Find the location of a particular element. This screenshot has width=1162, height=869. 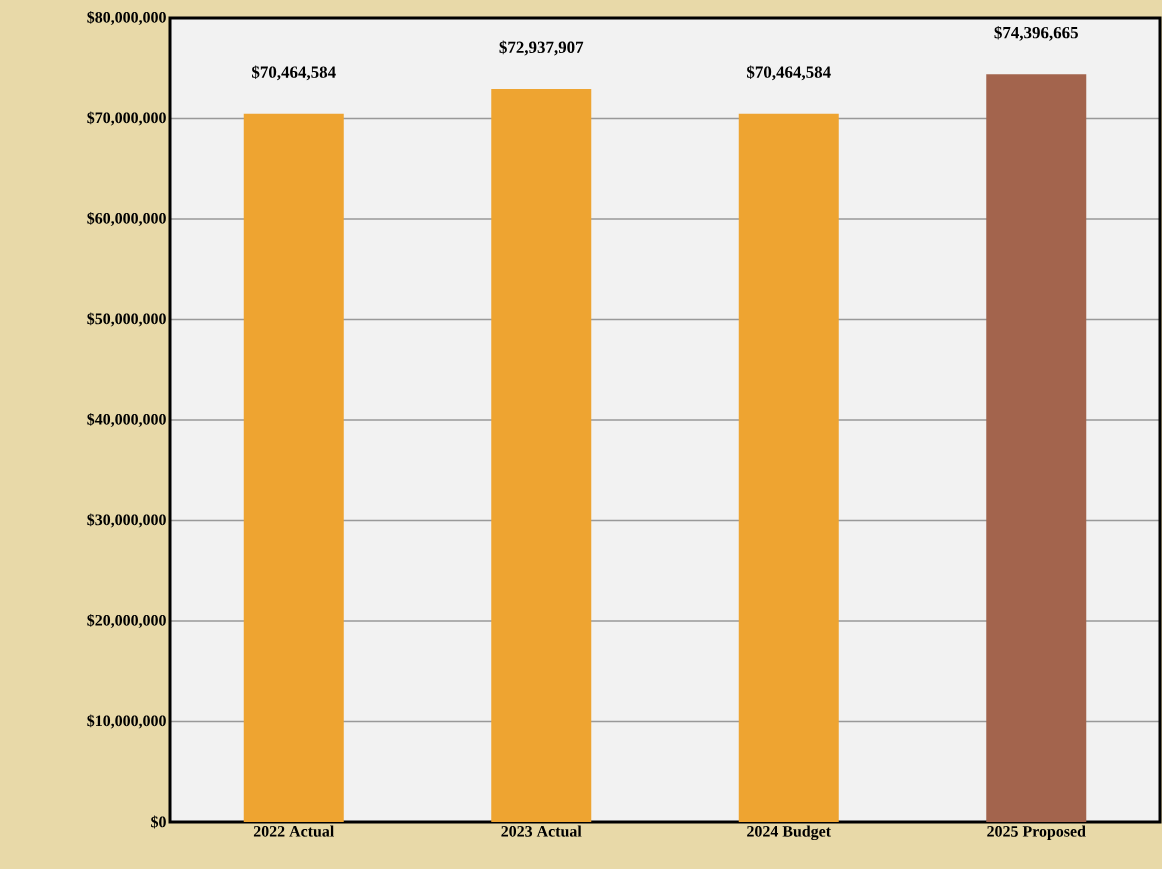

data-label: $72,937,907 is located at coordinates (541, 48).